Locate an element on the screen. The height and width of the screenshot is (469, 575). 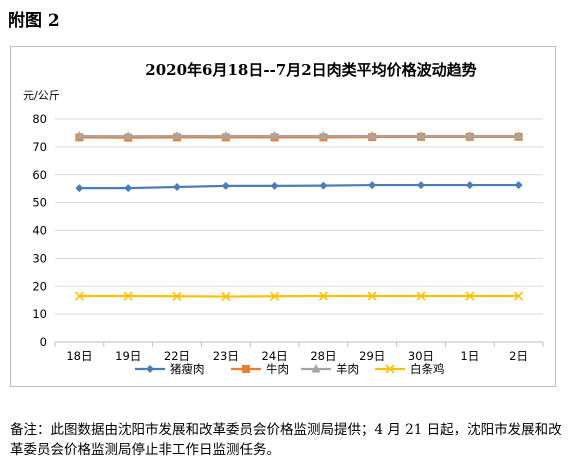
legend-label: 牛肉 is located at coordinates (277, 369).